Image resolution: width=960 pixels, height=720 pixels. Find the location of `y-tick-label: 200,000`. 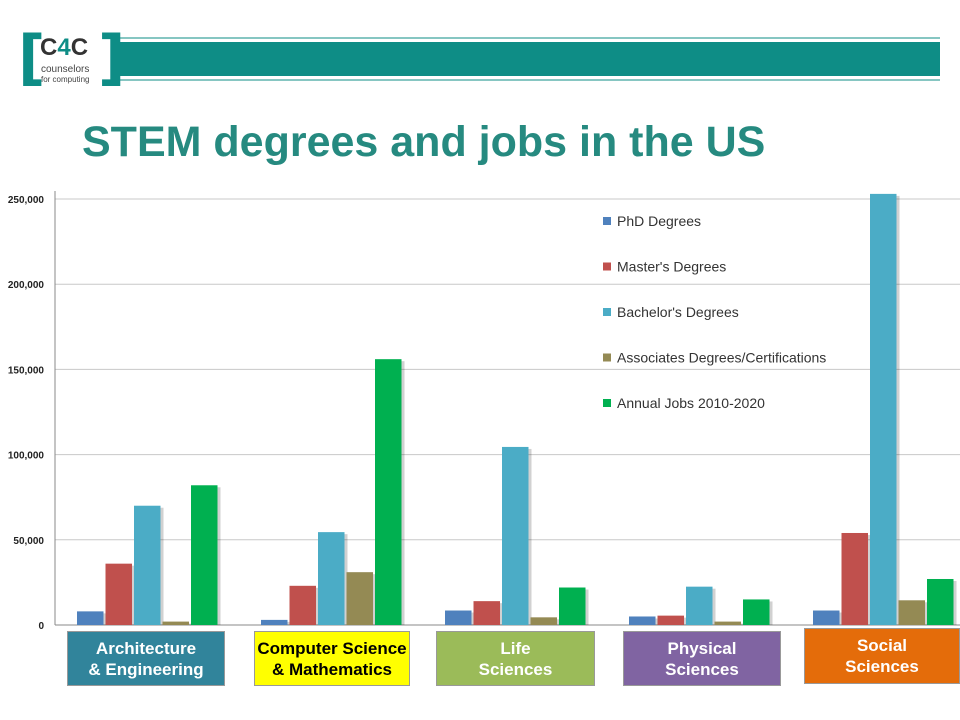

y-tick-label: 200,000 is located at coordinates (26, 285).